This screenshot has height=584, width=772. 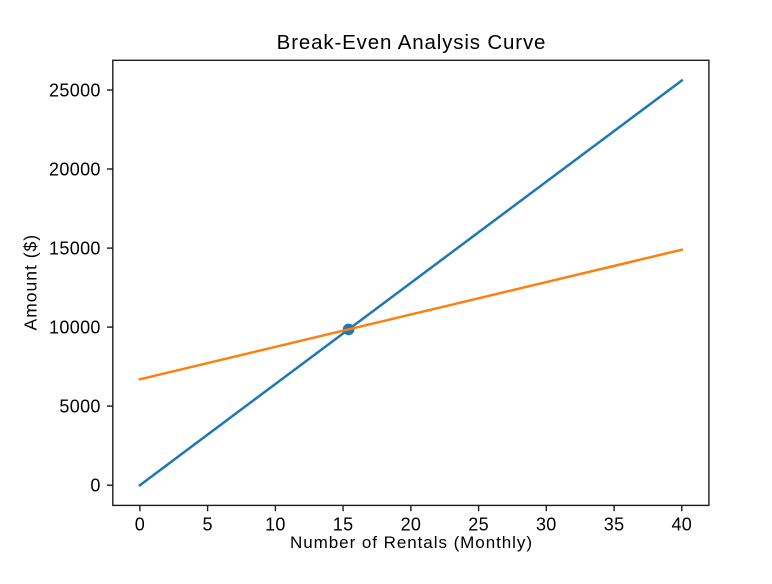 I want to click on svg-text: Amount ($), so click(x=31, y=282).